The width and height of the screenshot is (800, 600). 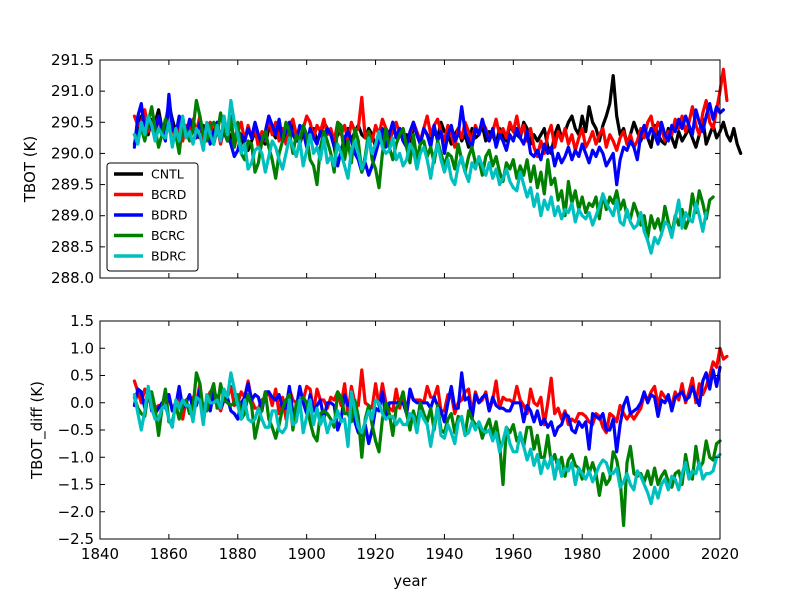 What do you see at coordinates (76, 485) in the screenshot?
I see `bottom-y-tick-label: −1.5` at bounding box center [76, 485].